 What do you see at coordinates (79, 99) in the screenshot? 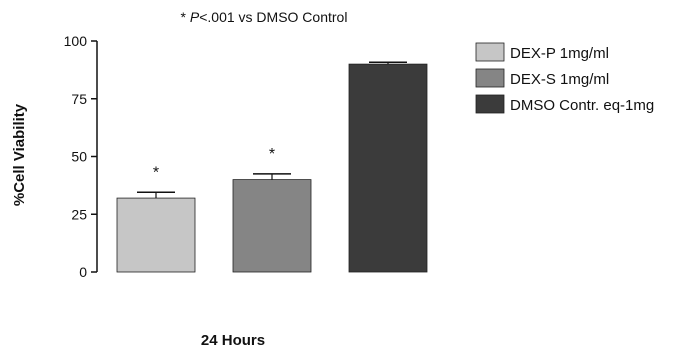
I see `y-tick-label: 75` at bounding box center [79, 99].